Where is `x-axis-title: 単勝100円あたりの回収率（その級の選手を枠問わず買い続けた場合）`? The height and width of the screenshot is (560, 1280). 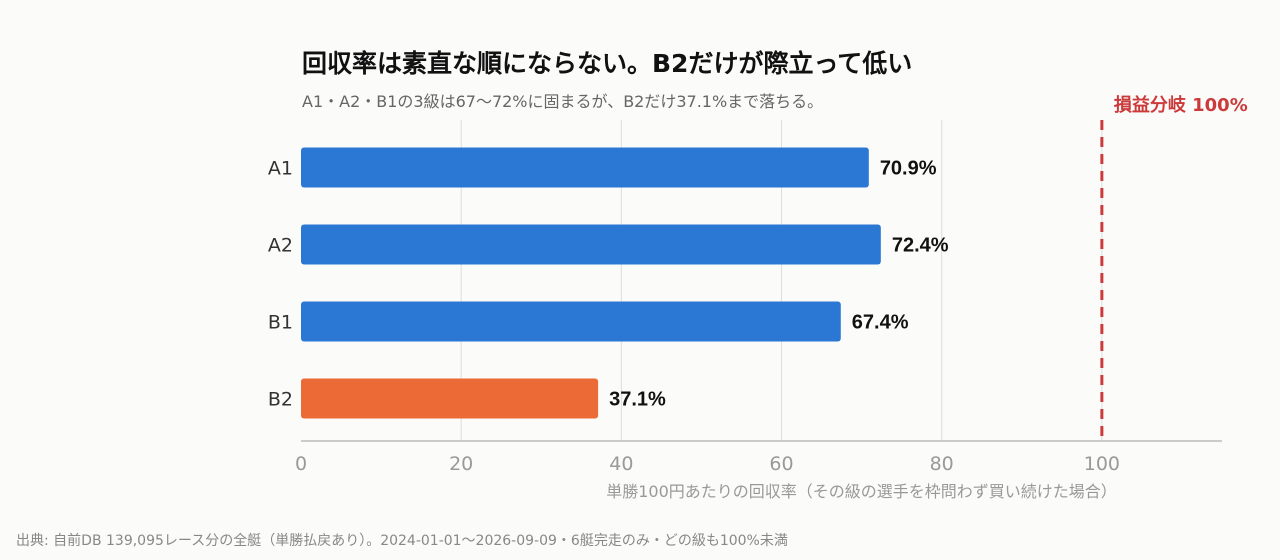
x-axis-title: 単勝100円あたりの回収率（その級の選手を枠問わず買い続けた場合） is located at coordinates (861, 491).